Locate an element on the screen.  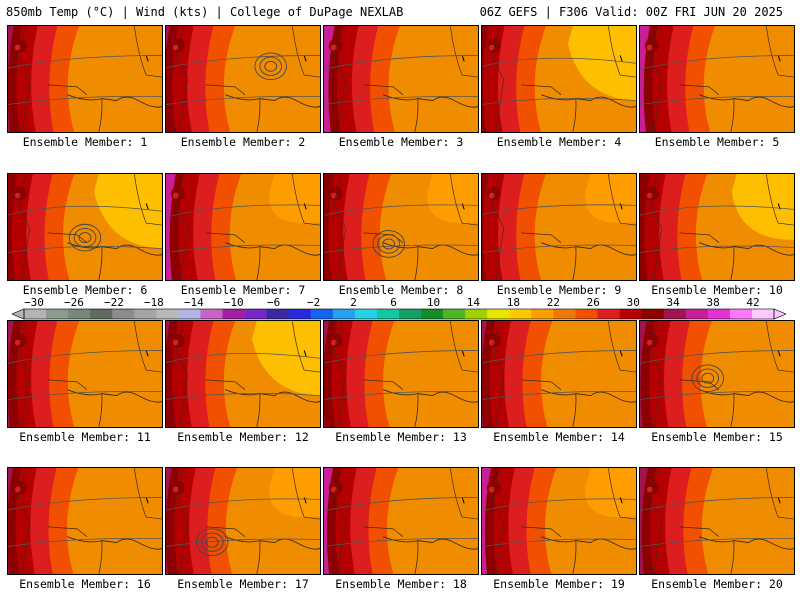
ensemble-member-label: Ensemble Member: 16 is located at coordinates (85, 584).